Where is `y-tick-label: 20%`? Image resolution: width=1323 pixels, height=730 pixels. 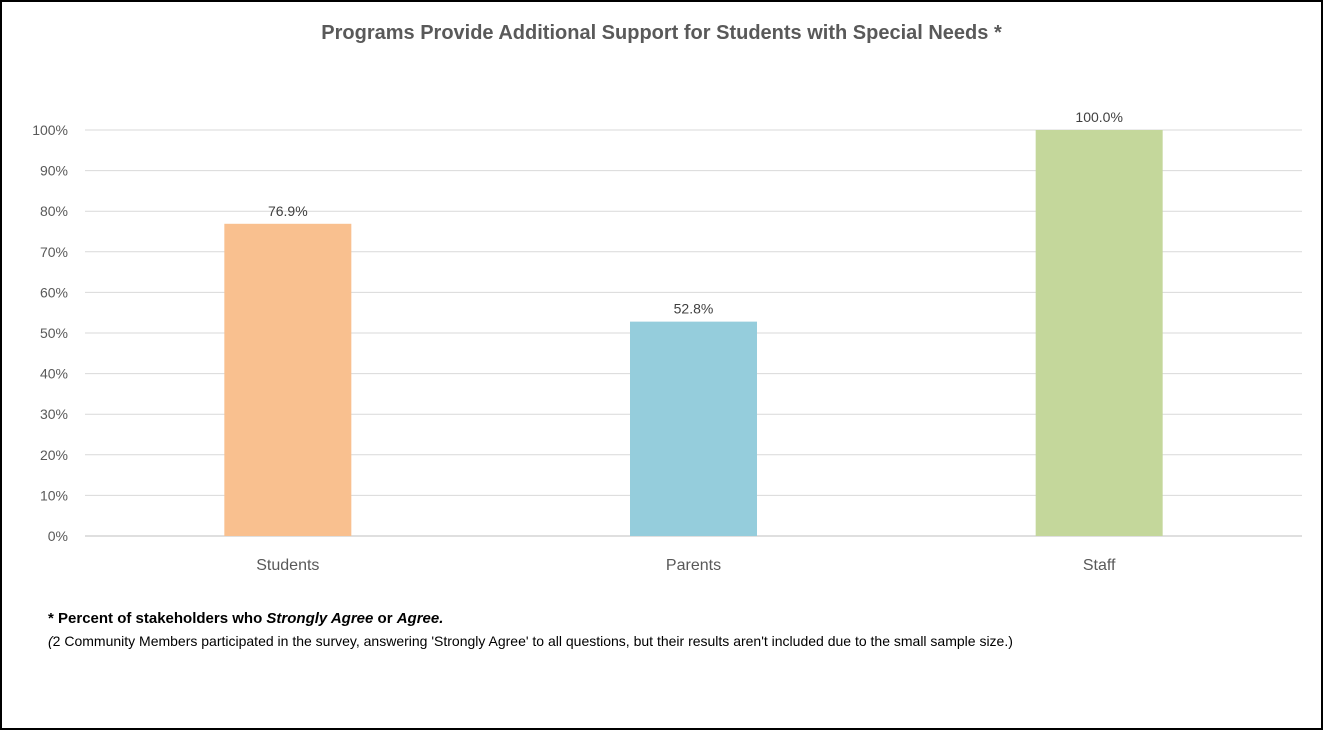
y-tick-label: 20% is located at coordinates (54, 455).